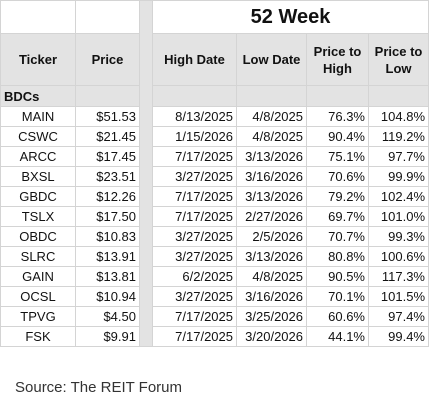 The height and width of the screenshot is (416, 430). Describe the element at coordinates (38, 96) in the screenshot. I see `section-label: BDCs` at that location.